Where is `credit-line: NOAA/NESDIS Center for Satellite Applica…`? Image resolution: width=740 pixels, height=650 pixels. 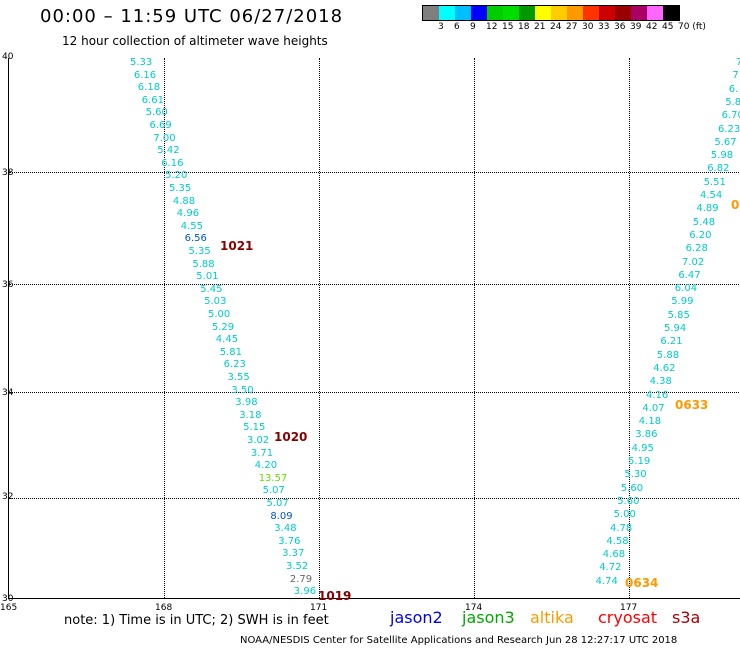 credit-line: NOAA/NESDIS Center for Satellite Applica… is located at coordinates (459, 640).